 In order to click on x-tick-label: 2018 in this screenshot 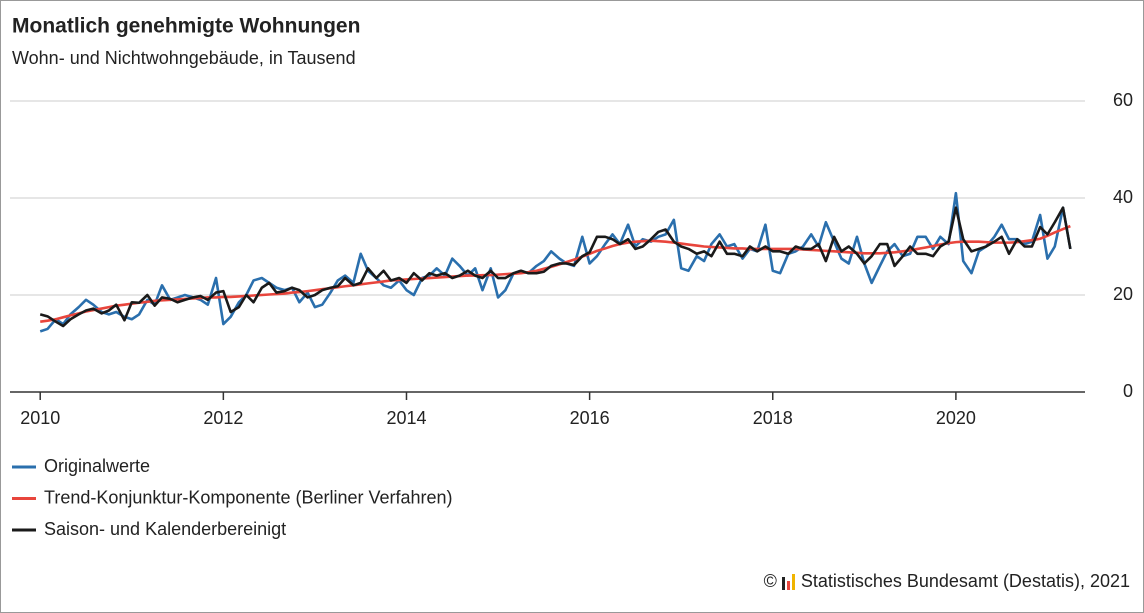, I will do `click(773, 418)`.